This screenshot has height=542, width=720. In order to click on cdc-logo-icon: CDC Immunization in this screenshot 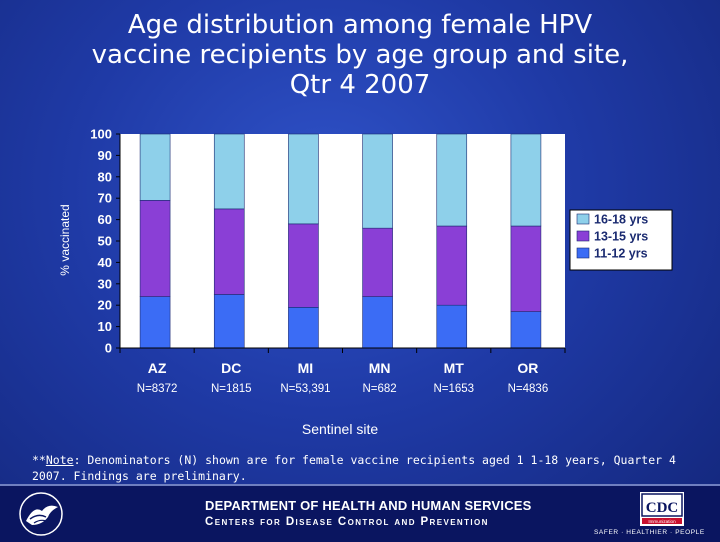, I will do `click(662, 509)`.